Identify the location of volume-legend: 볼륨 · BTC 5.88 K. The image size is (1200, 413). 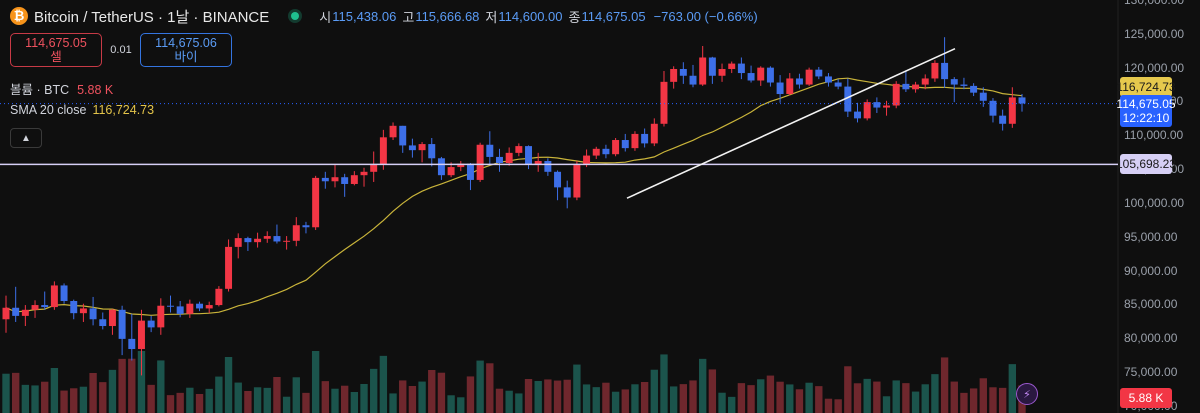
(61, 88).